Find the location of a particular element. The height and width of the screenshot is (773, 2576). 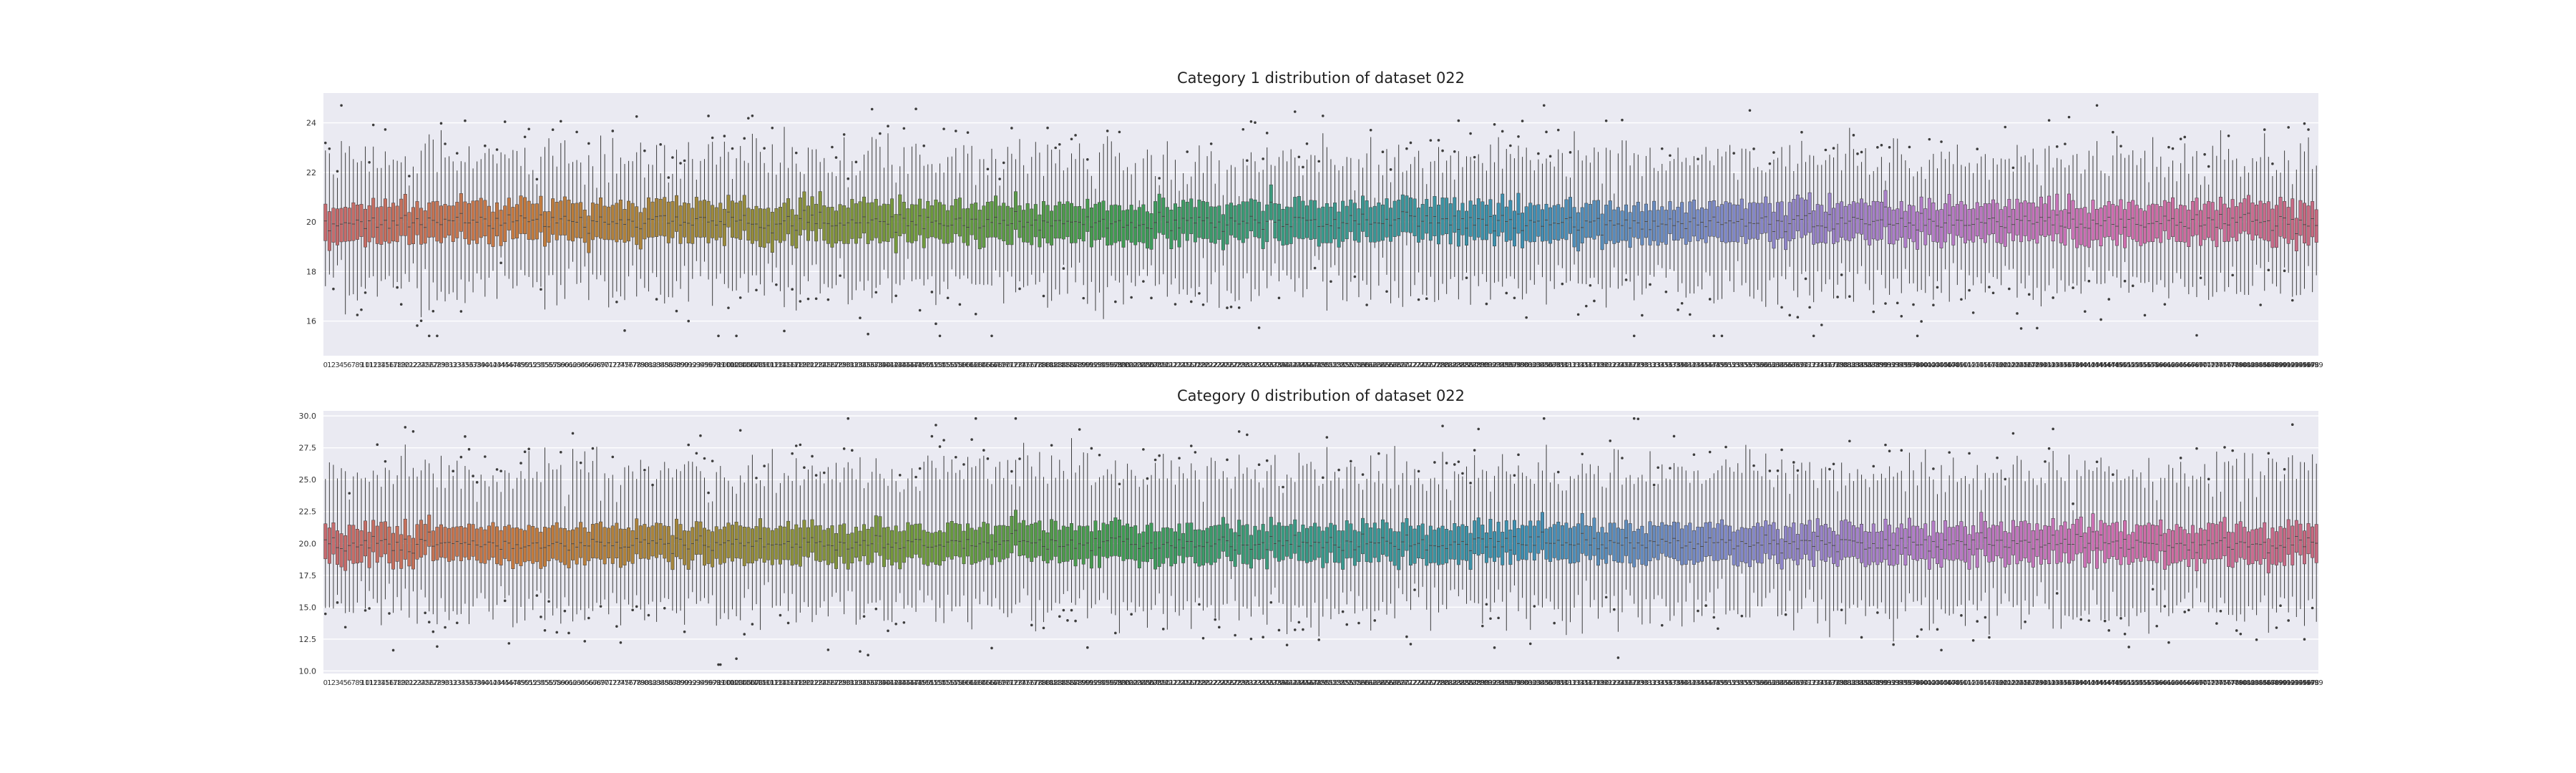

x-tick-label: 40 is located at coordinates (484, 365).